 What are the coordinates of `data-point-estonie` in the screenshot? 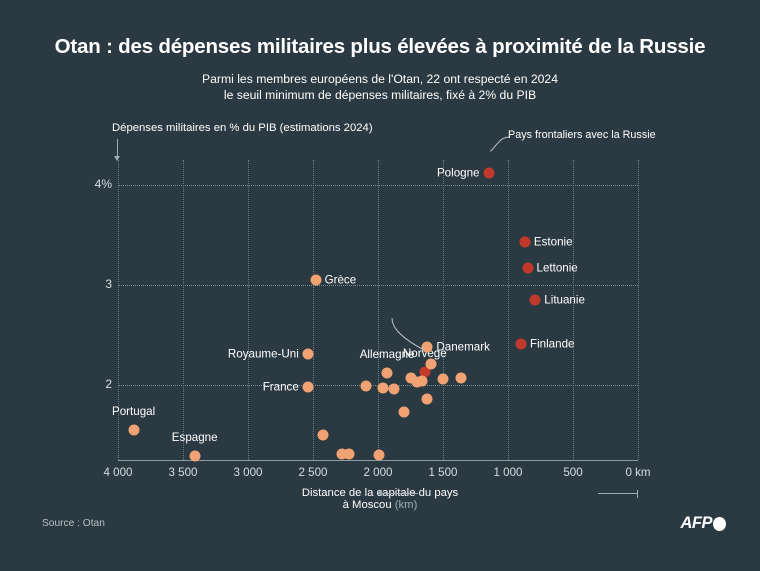 It's located at (525, 242).